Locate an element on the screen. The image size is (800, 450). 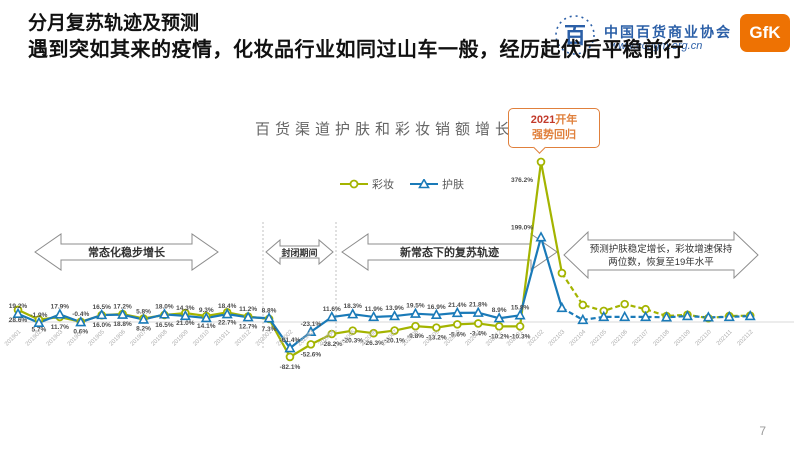
annotation-label: 两位数，恢复至19年水平 is located at coordinates (661, 262).